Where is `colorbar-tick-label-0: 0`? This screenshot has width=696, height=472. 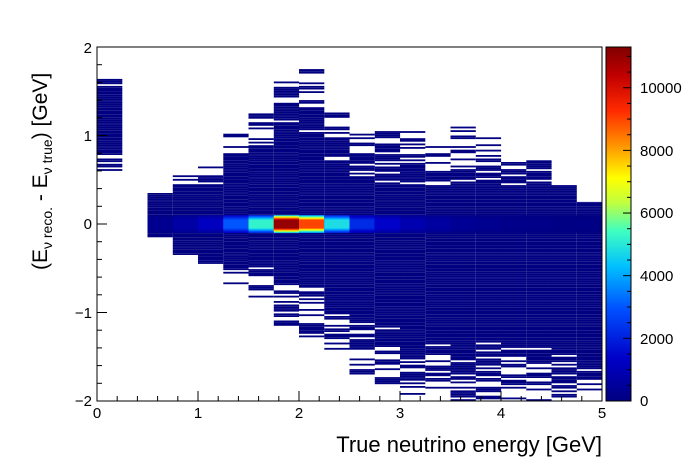 colorbar-tick-label-0: 0 is located at coordinates (644, 401).